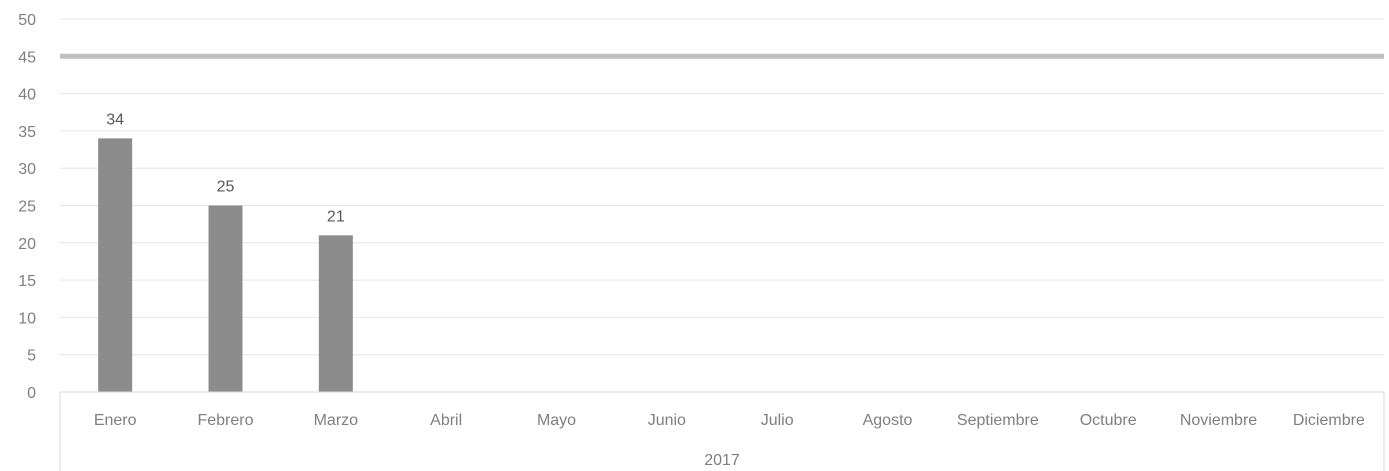  Describe the element at coordinates (27, 169) in the screenshot. I see `y-tick-label-30: 30` at that location.